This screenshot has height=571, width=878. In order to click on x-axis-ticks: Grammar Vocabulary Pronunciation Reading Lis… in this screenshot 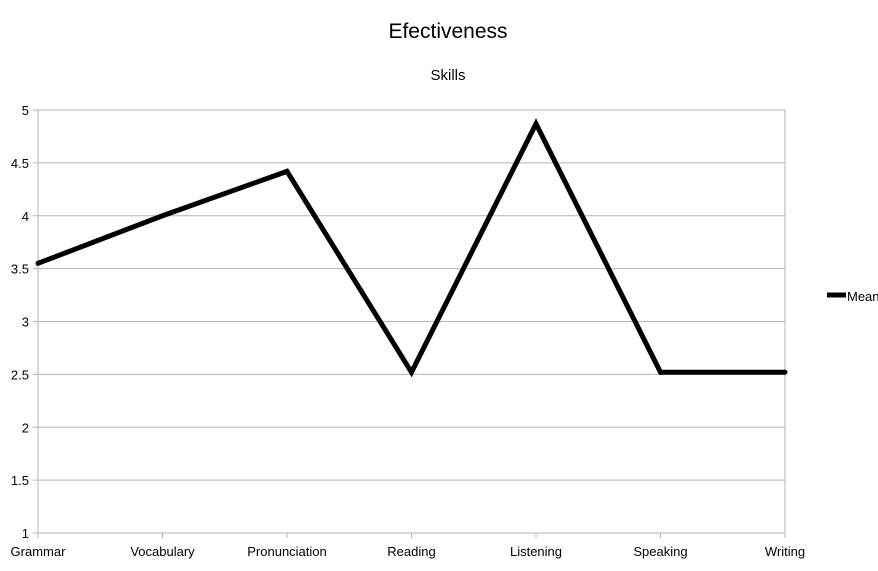, I will do `click(408, 546)`.